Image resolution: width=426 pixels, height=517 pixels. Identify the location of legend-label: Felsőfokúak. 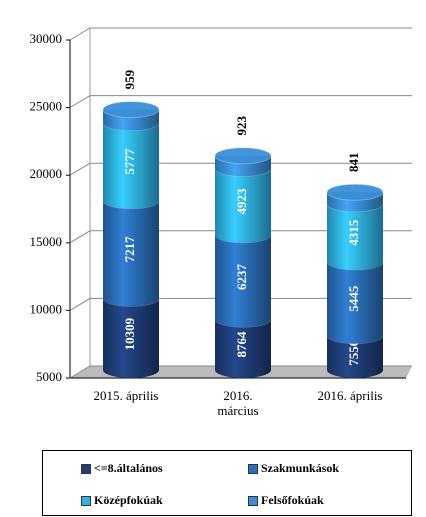
(292, 500).